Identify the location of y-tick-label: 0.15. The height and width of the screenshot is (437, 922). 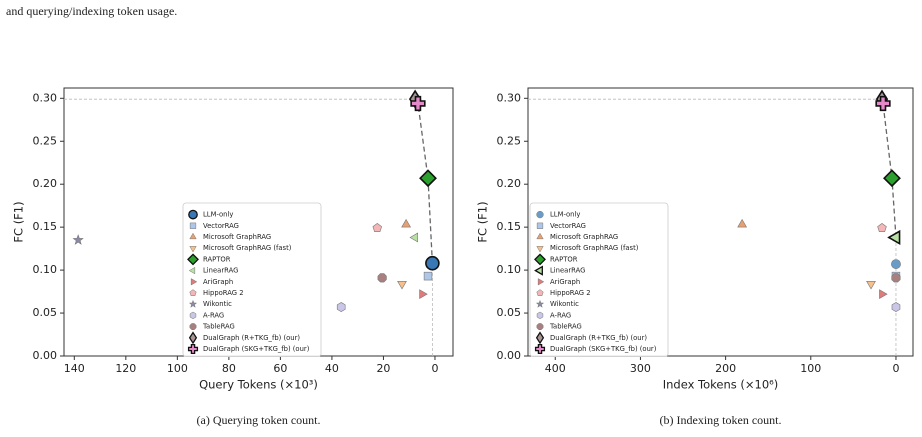
(509, 226).